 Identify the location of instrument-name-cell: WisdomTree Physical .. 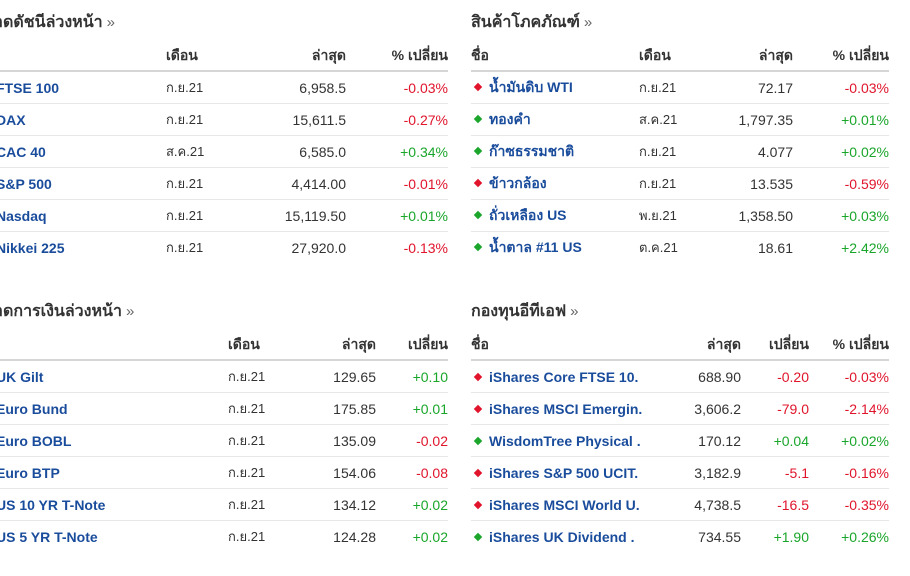
(571, 440).